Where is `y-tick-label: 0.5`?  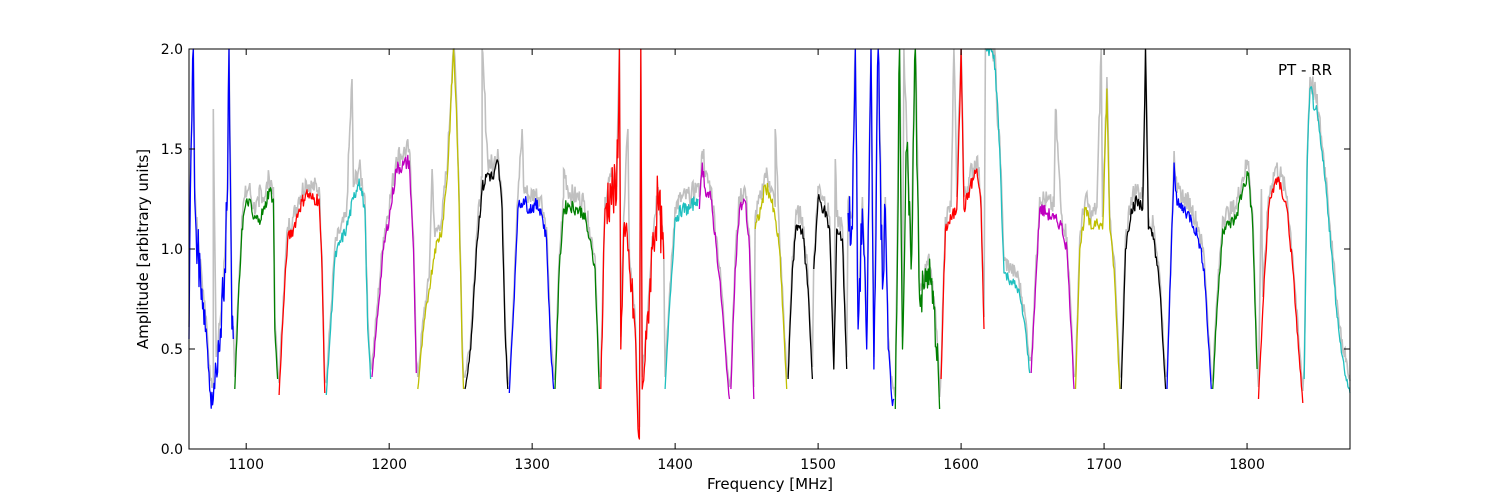
y-tick-label: 0.5 is located at coordinates (172, 350).